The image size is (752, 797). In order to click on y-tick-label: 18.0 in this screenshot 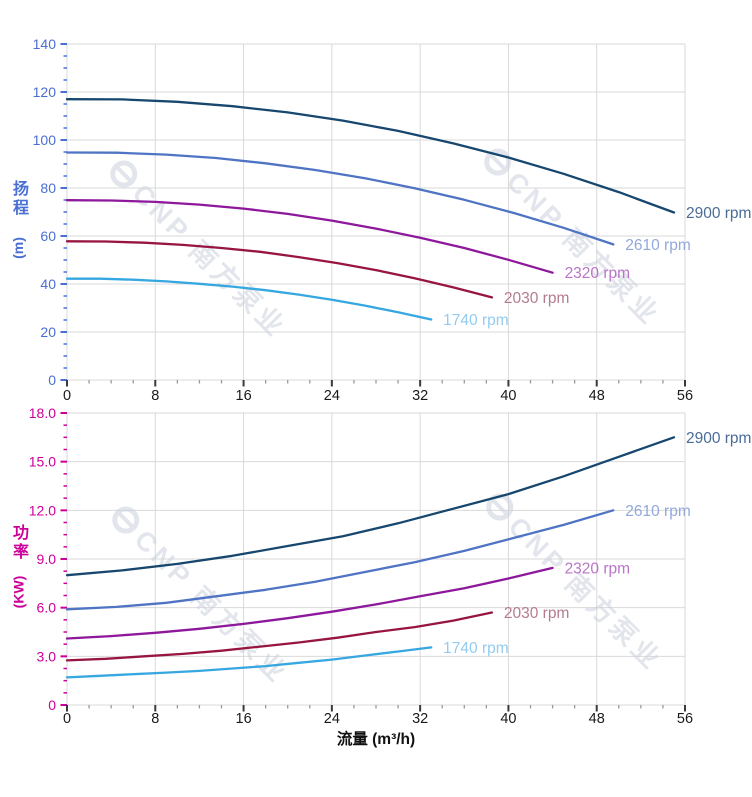, I will do `click(42, 413)`.